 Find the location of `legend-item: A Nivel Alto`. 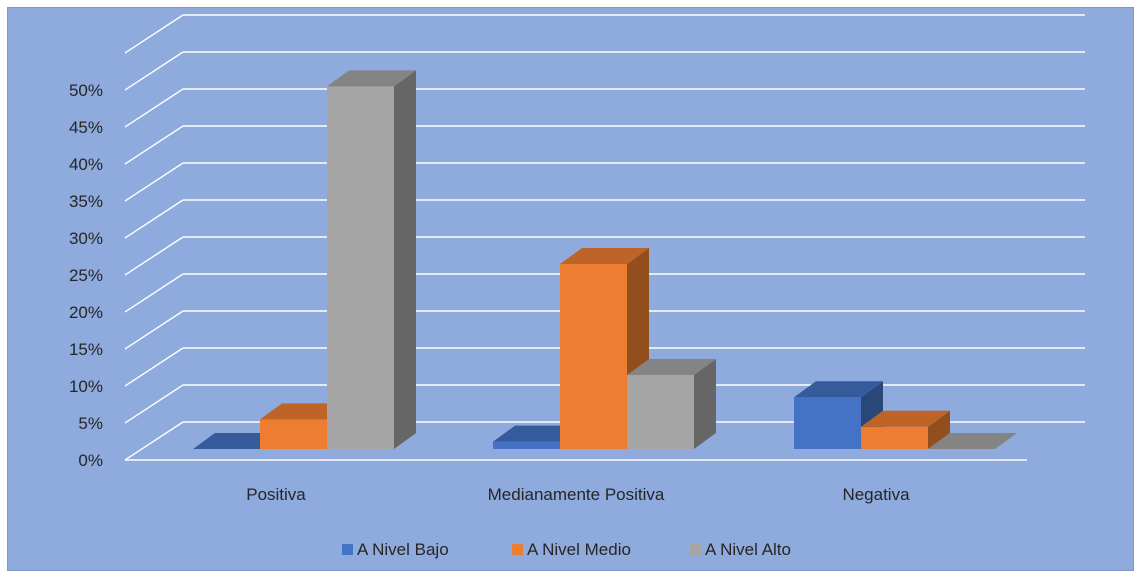

legend-item: A Nivel Alto is located at coordinates (740, 549).